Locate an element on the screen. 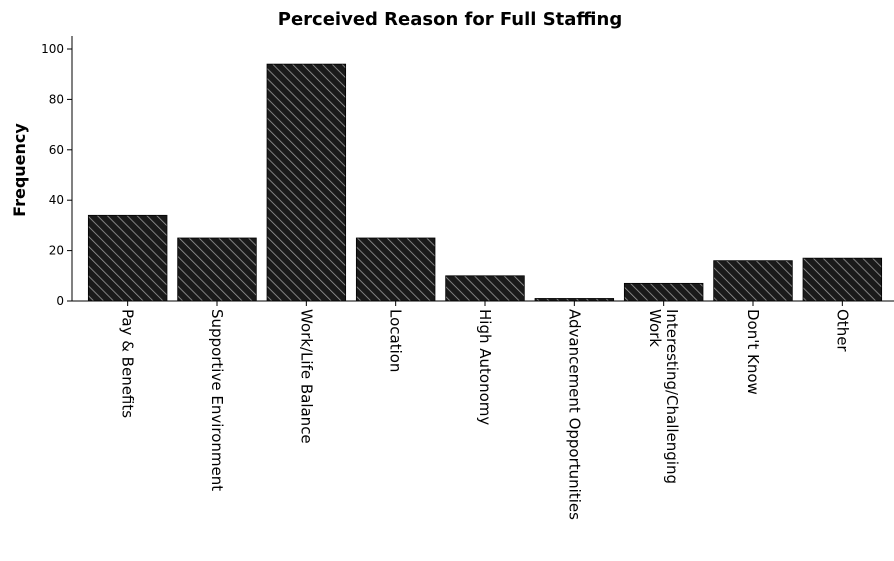 Image resolution: width=894 pixels, height=561 pixels. y-tick-label: 100 is located at coordinates (52, 49).